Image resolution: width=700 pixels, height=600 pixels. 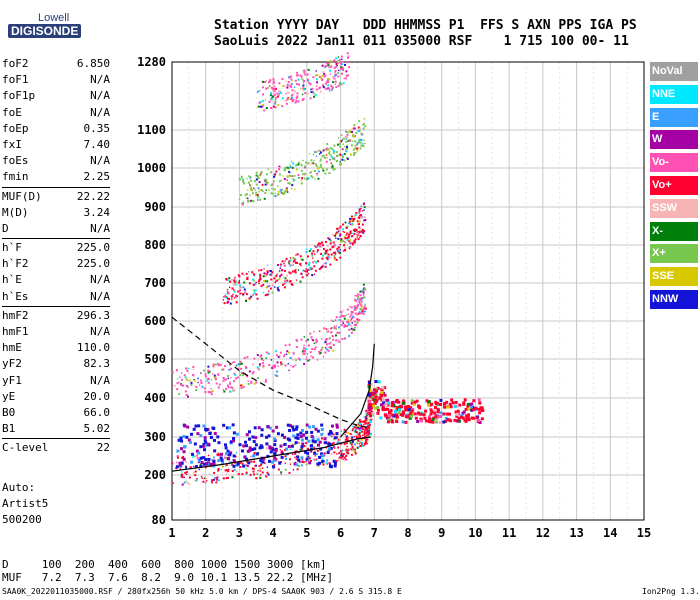 What do you see at coordinates (56, 129) in the screenshot?
I see `param-row: foEp 0.35` at bounding box center [56, 129].